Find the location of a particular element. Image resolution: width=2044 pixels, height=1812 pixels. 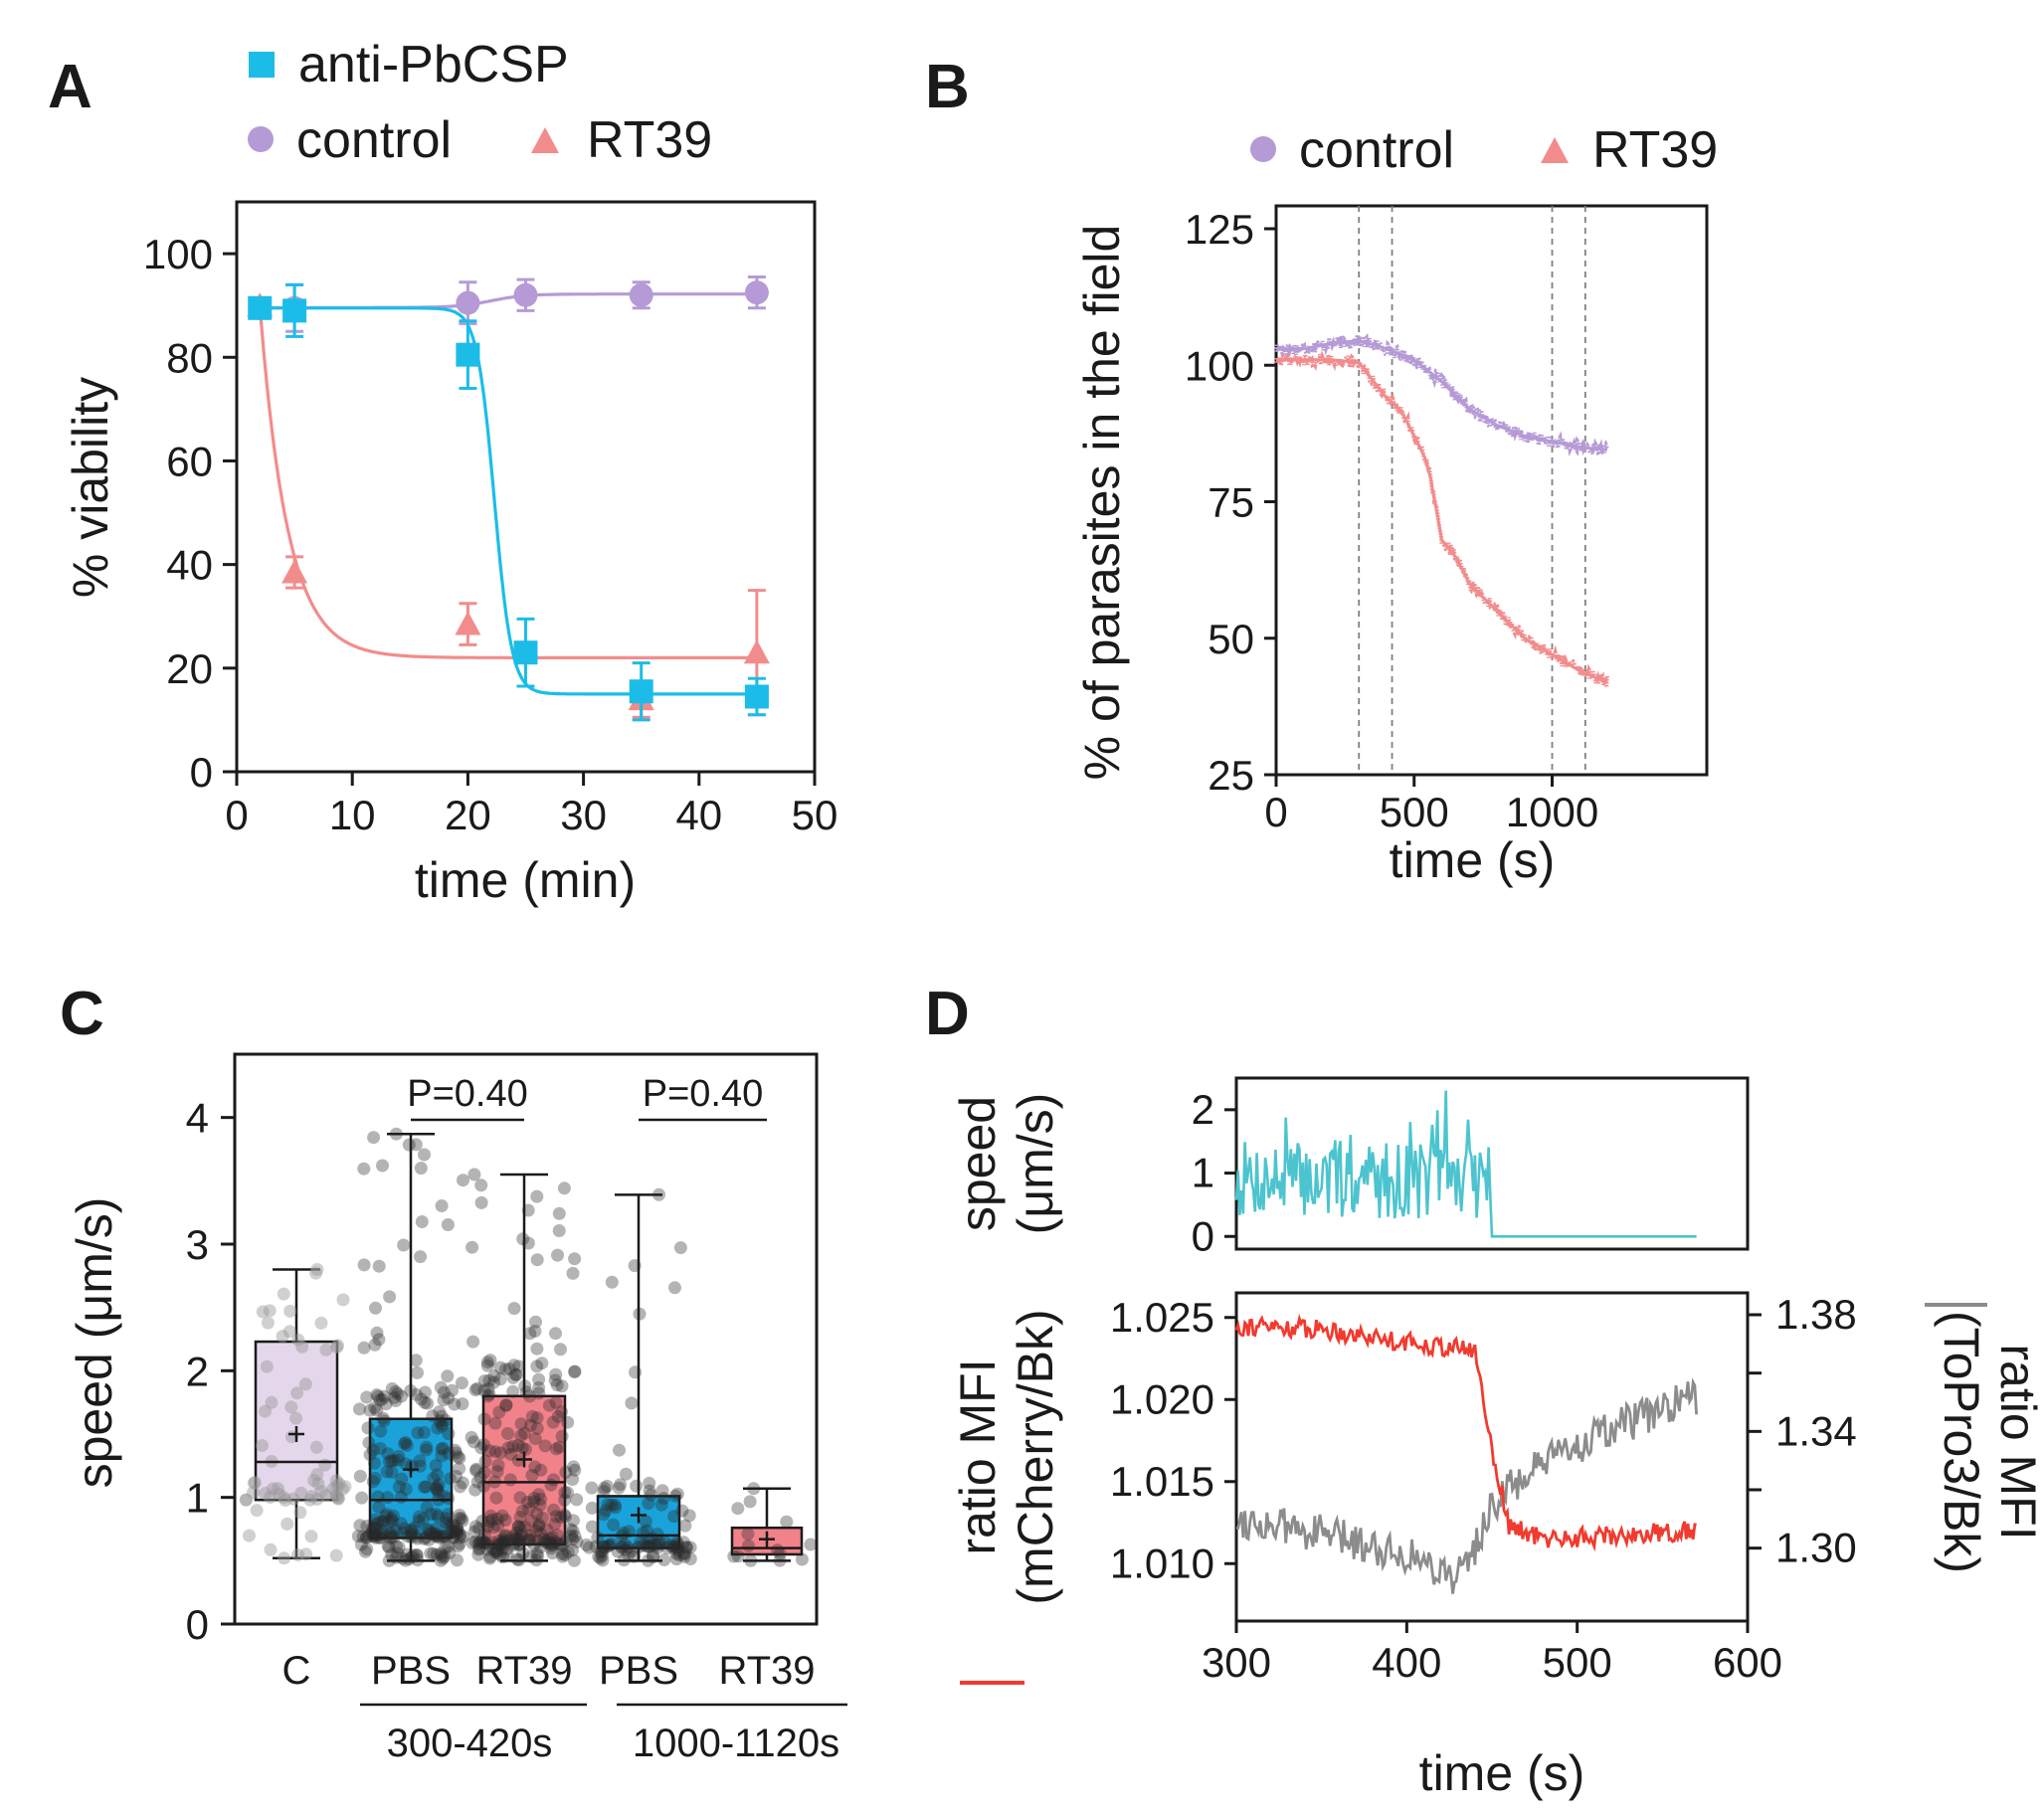

y-tick-label: 1.020 is located at coordinates (1162, 1398).